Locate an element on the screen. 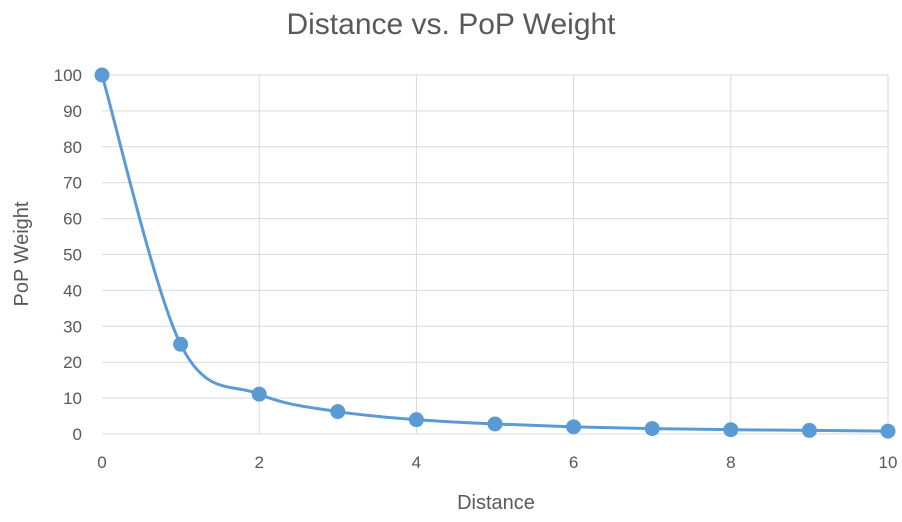 This screenshot has width=902, height=522. y-tick-label: 80 is located at coordinates (72, 147).